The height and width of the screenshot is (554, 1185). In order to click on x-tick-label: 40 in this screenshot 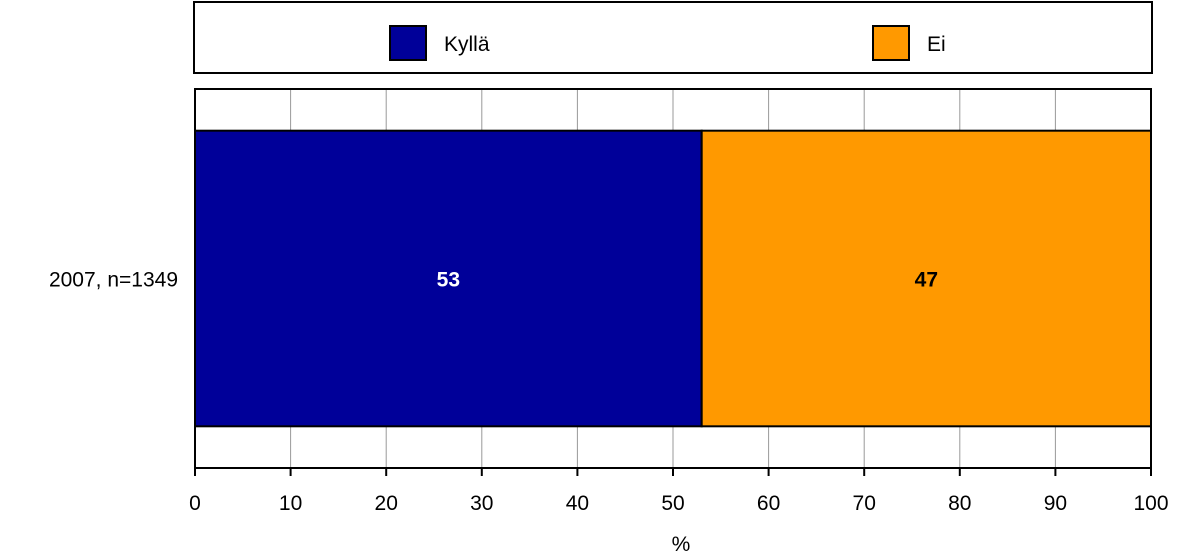, I will do `click(577, 503)`.